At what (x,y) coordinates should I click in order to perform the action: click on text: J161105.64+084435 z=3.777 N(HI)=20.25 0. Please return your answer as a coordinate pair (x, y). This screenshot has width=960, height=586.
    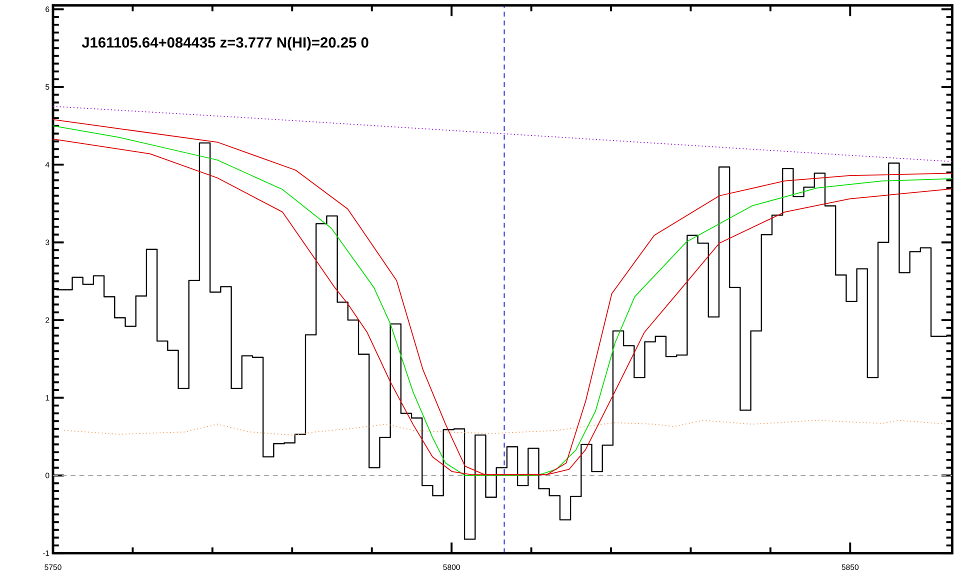
    Looking at the image, I should click on (225, 43).